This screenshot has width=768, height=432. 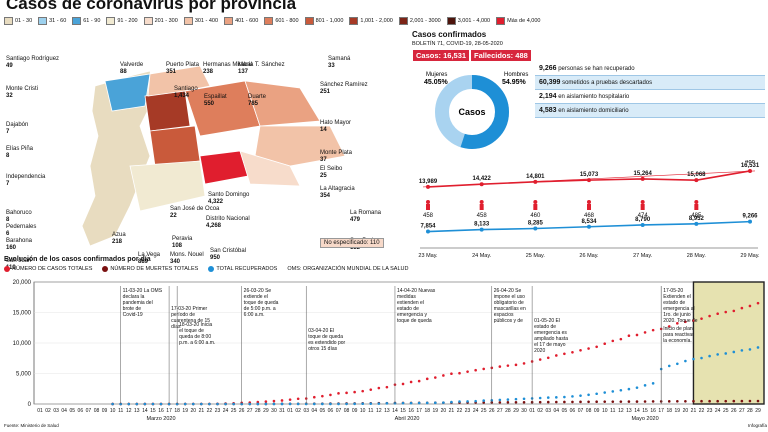 What do you see at coordinates (282, 103) in the screenshot?
I see `map-east-north` at bounding box center [282, 103].